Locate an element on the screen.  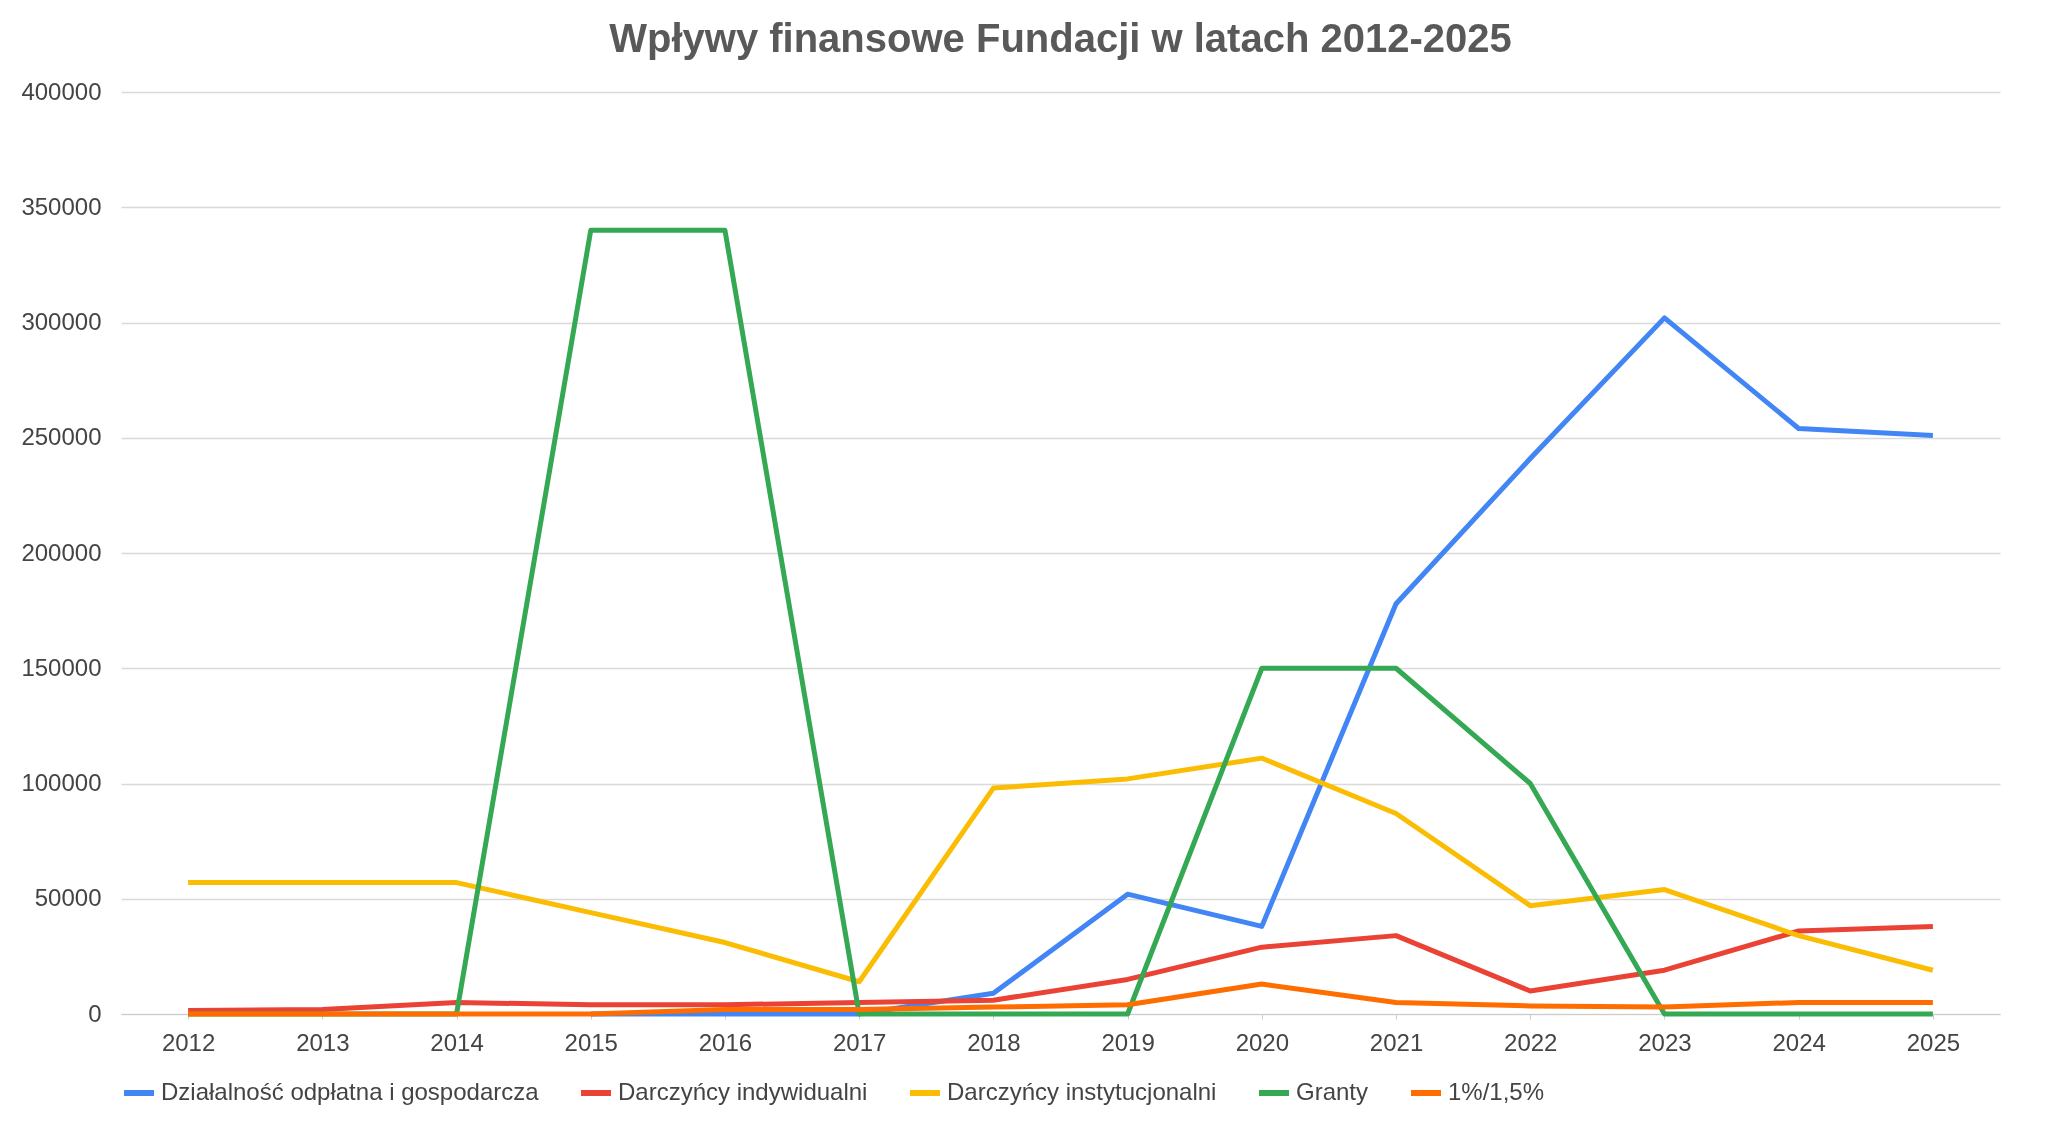
y-tick-label: 350000 is located at coordinates (61, 206).